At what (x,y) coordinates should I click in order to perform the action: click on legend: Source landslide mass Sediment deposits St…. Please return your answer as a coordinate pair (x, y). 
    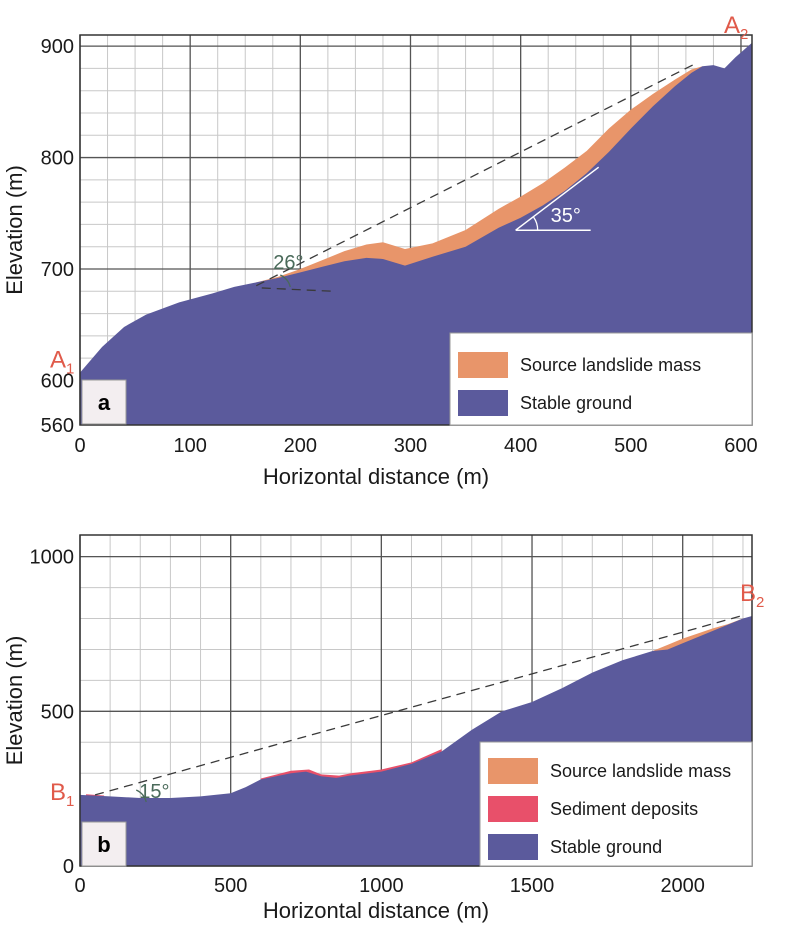
    Looking at the image, I should click on (616, 804).